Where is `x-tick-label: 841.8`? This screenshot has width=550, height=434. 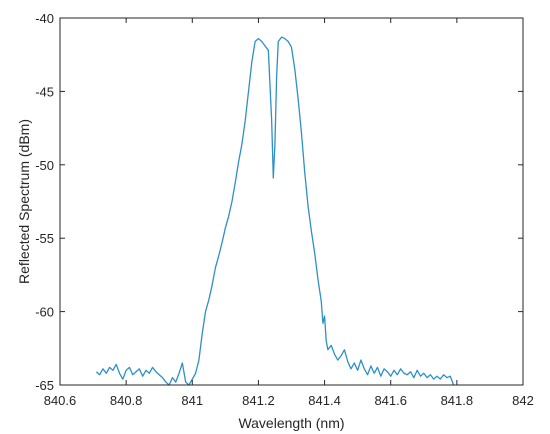
x-tick-label: 841.8 is located at coordinates (457, 400).